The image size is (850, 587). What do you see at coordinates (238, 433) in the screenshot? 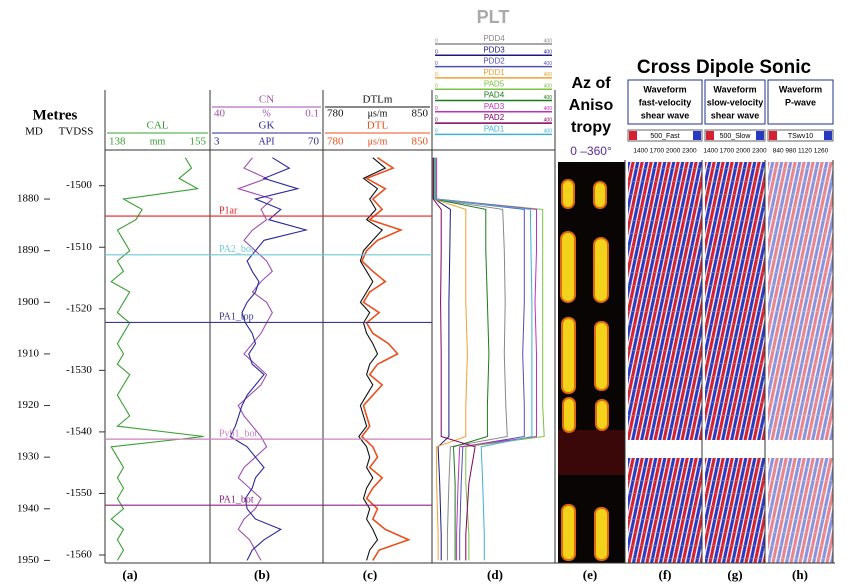
I see `marker-label: Pyb1_bot` at bounding box center [238, 433].